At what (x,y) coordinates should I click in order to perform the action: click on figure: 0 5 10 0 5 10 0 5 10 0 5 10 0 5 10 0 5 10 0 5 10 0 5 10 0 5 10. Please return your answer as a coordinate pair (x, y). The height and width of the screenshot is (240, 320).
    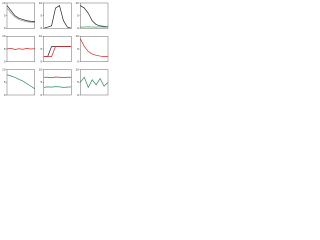
    Looking at the image, I should click on (55, 49).